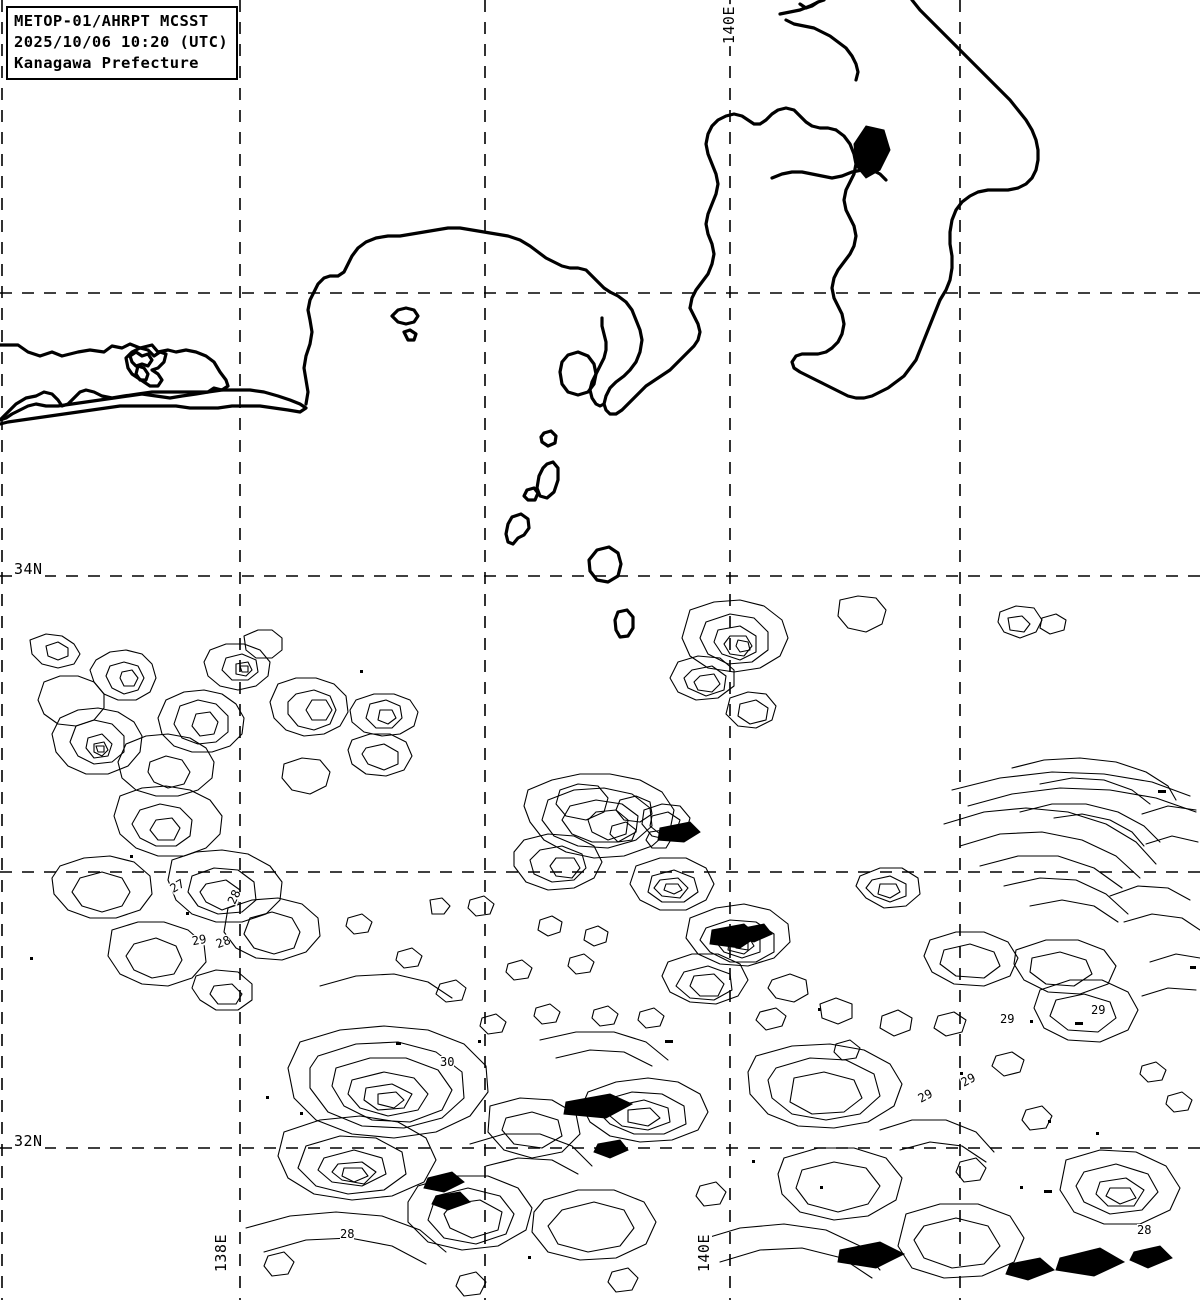 The height and width of the screenshot is (1300, 1200). What do you see at coordinates (866, 264) in the screenshot?
I see `coast-boso-west` at bounding box center [866, 264].